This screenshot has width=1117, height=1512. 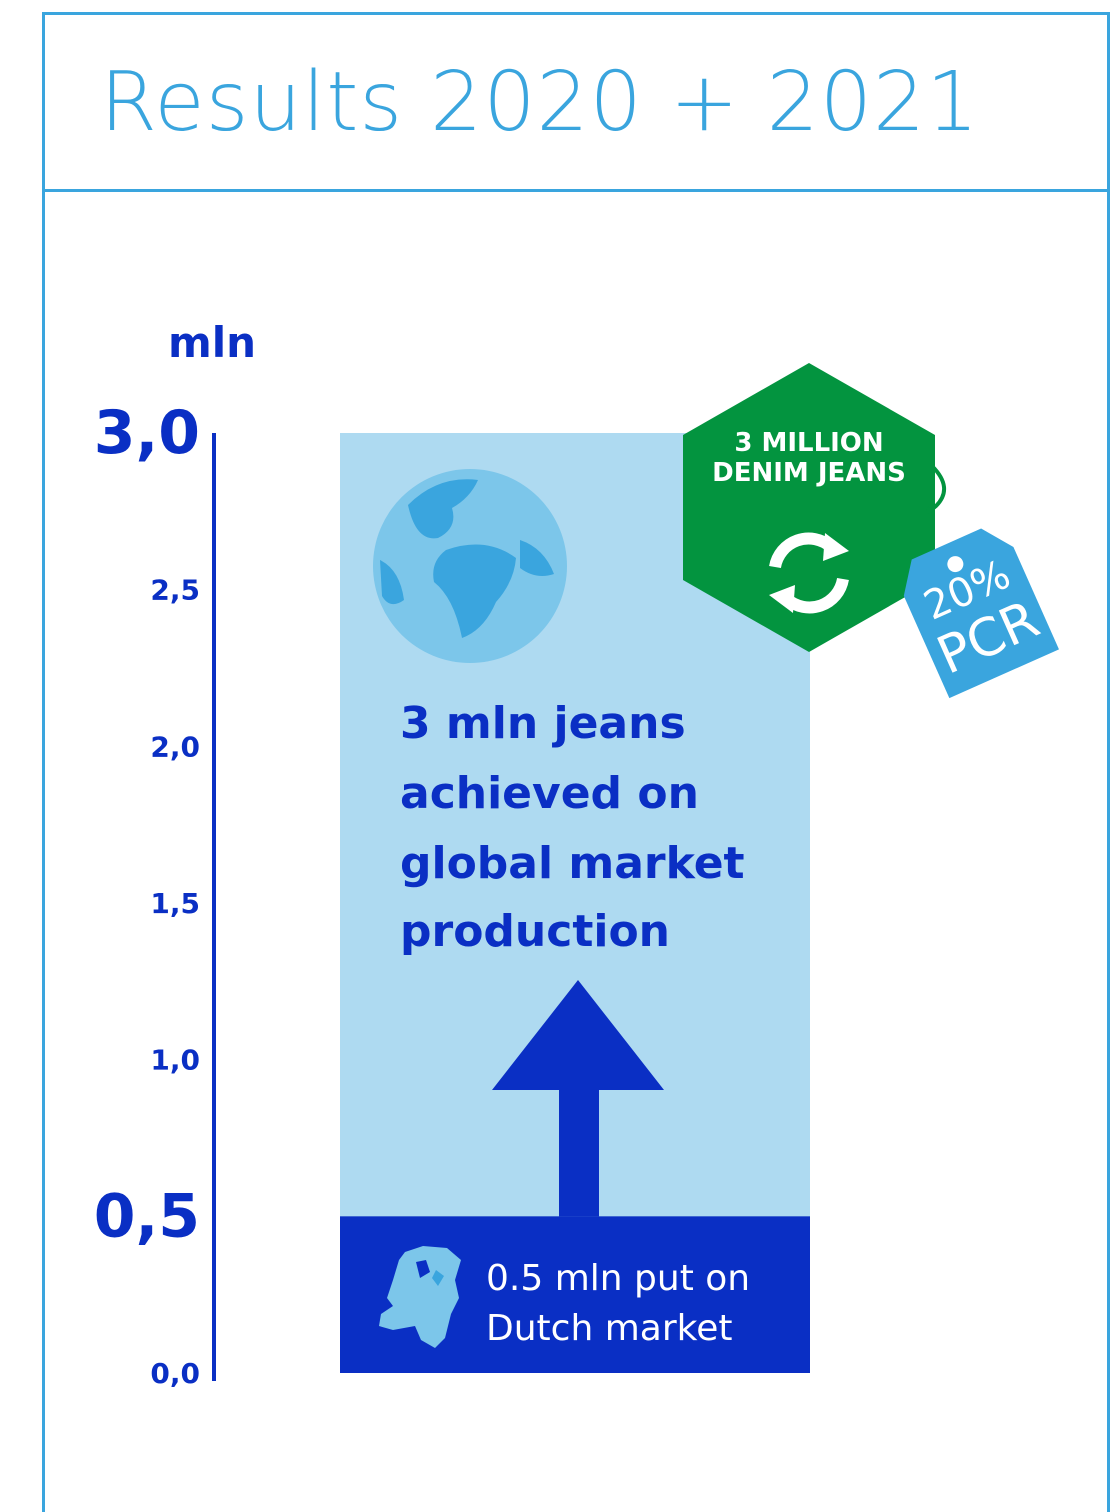 What do you see at coordinates (175, 1373) in the screenshot?
I see `y-tick-label: 0,0` at bounding box center [175, 1373].